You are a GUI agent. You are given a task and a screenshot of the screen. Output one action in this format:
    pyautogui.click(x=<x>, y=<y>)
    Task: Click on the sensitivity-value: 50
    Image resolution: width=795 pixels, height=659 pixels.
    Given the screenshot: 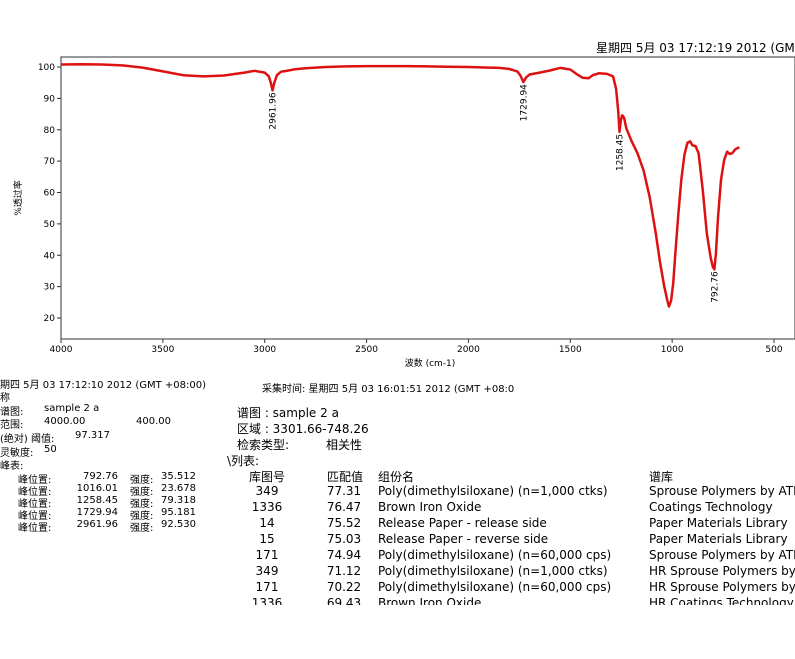 What is the action you would take?
    pyautogui.click(x=50, y=449)
    